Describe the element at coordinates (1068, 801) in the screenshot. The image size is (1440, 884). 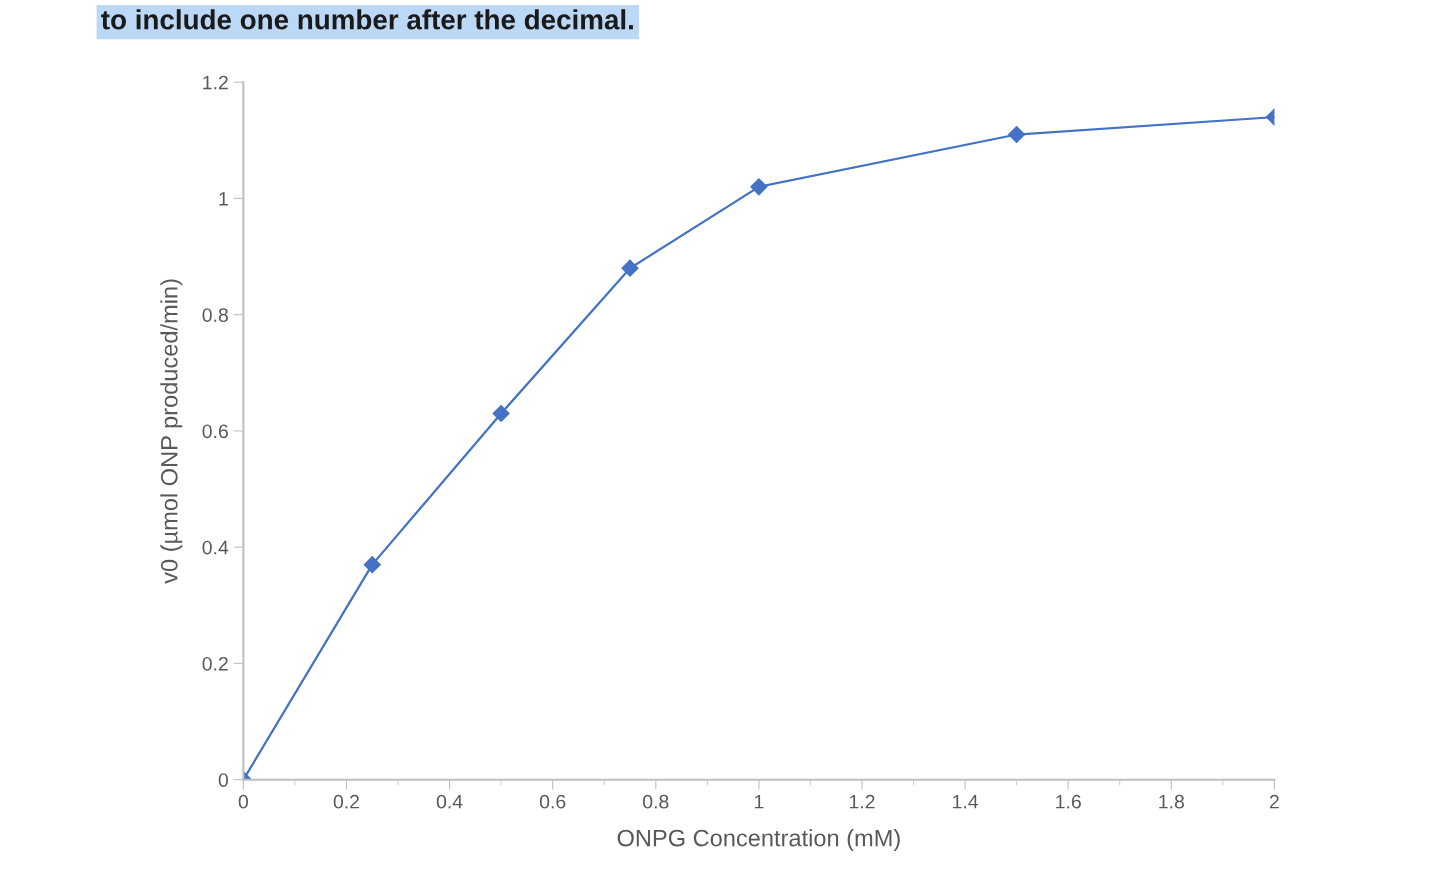
I see `x-tick-label: 1.6` at that location.